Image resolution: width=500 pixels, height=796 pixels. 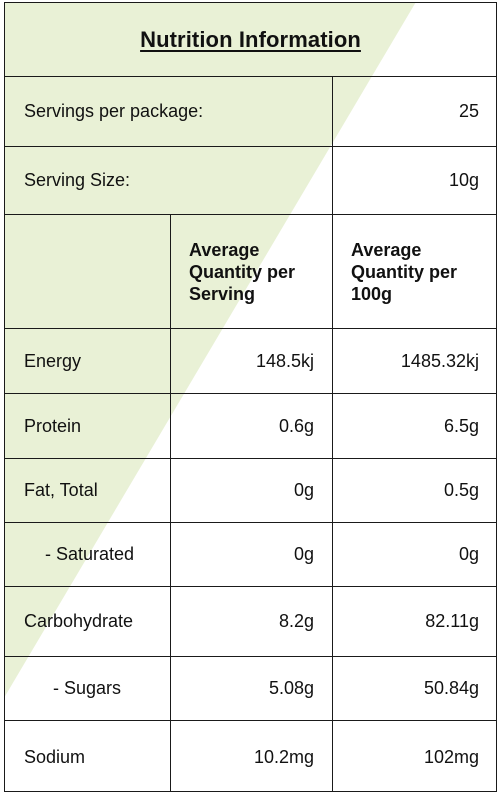 I want to click on nutrient-name: - Sugars, so click(x=87, y=688).